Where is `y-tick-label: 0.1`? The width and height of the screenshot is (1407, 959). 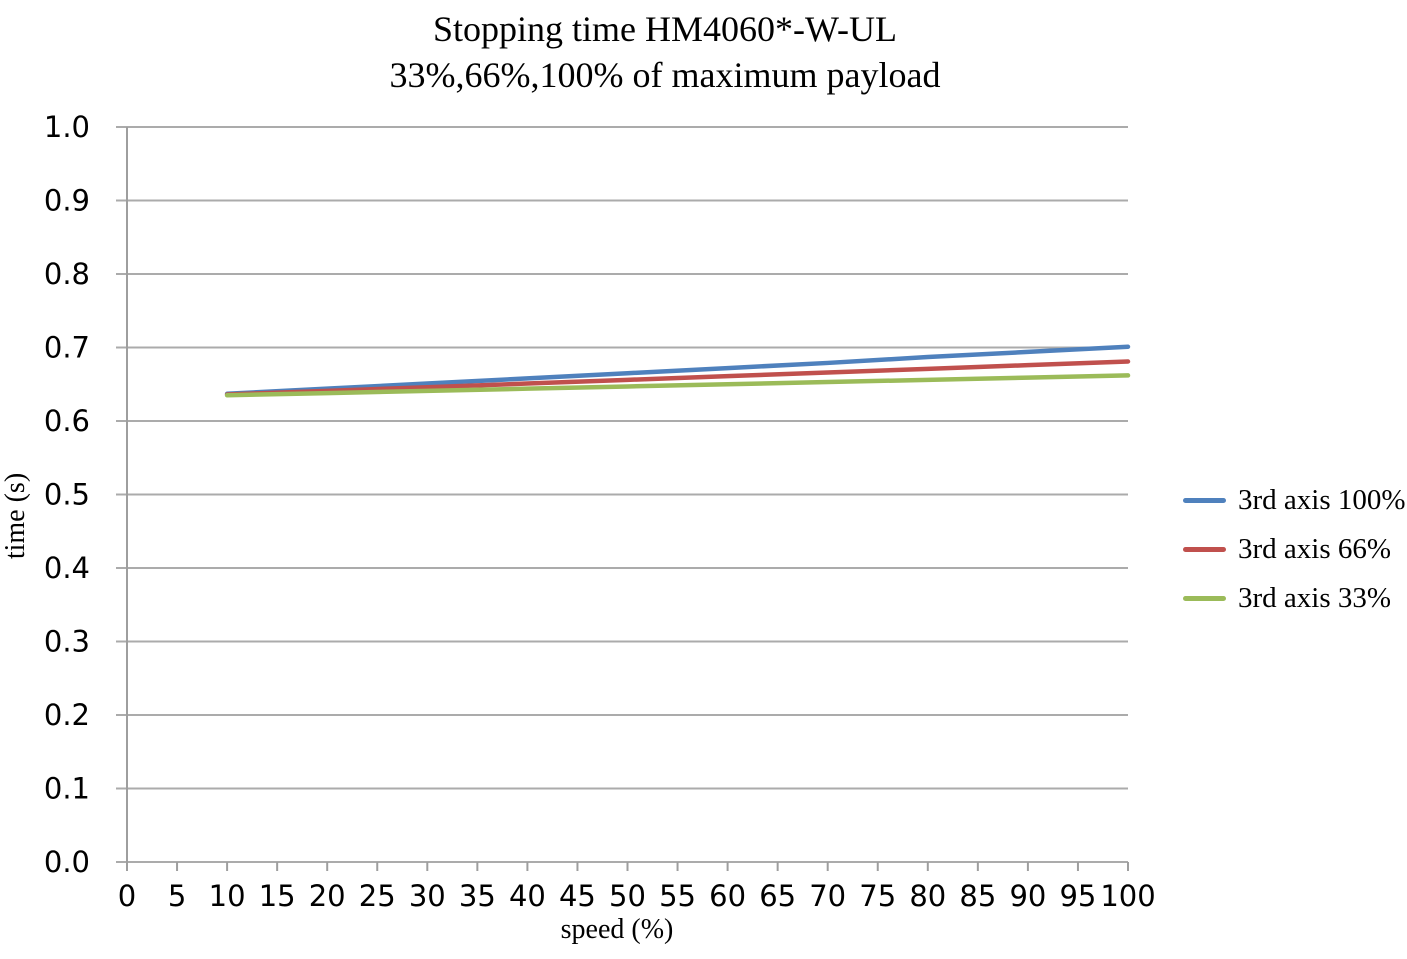 y-tick-label: 0.1 is located at coordinates (67, 789).